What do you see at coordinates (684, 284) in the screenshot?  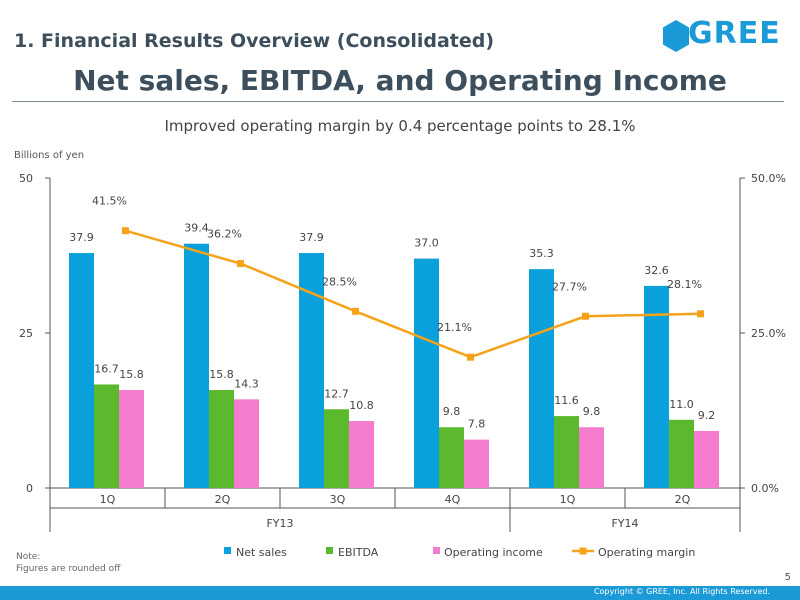 I see `margin-data-label: 28.1%` at bounding box center [684, 284].